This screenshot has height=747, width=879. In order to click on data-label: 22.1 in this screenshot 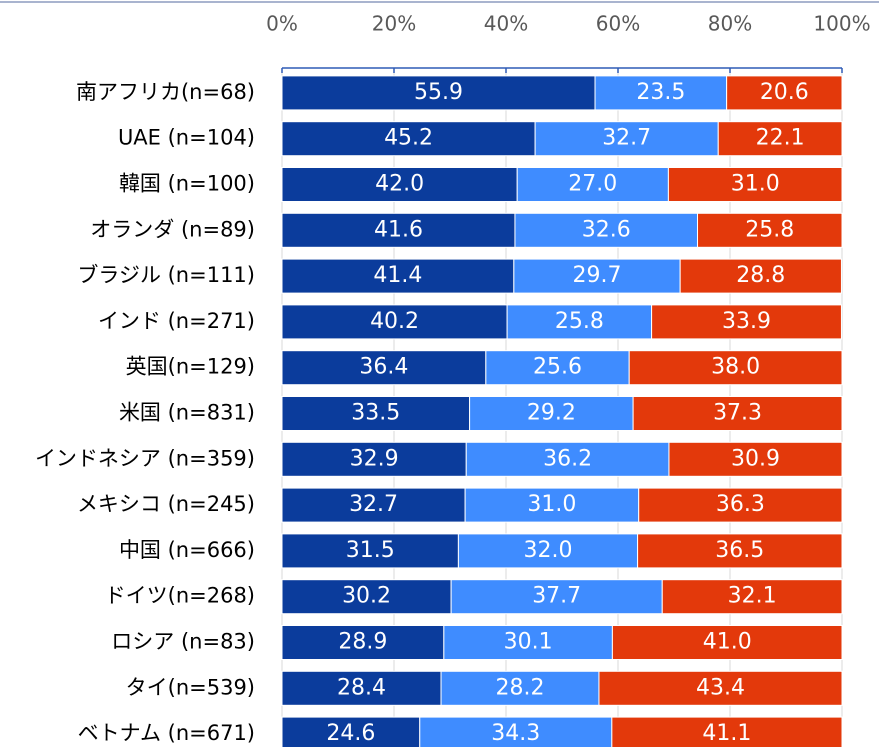, I will do `click(780, 138)`.